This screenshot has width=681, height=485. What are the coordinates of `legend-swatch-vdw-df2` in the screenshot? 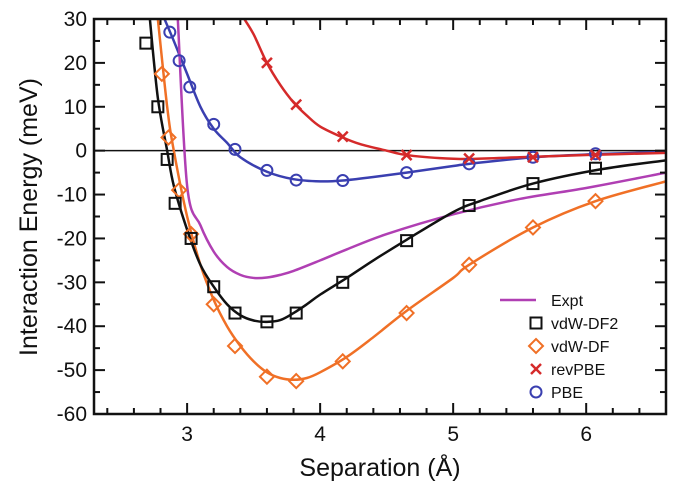 It's located at (536, 323).